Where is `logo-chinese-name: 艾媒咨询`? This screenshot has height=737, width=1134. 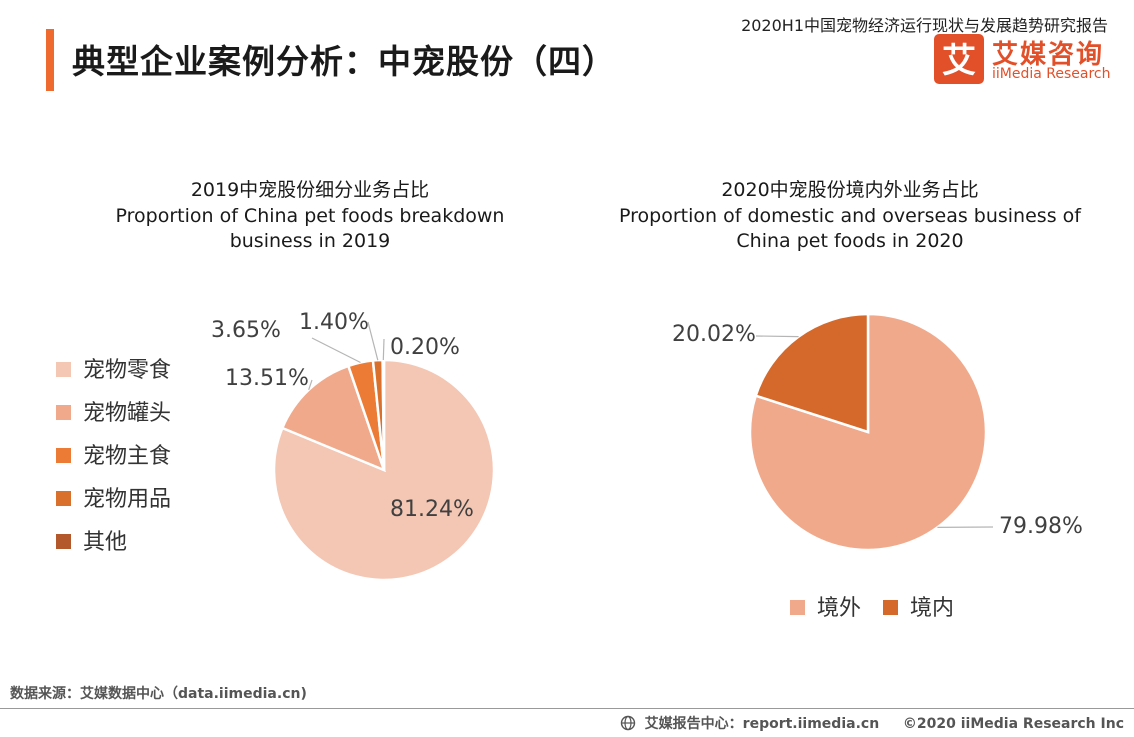
logo-chinese-name: 艾媒咨询 is located at coordinates (1048, 55).